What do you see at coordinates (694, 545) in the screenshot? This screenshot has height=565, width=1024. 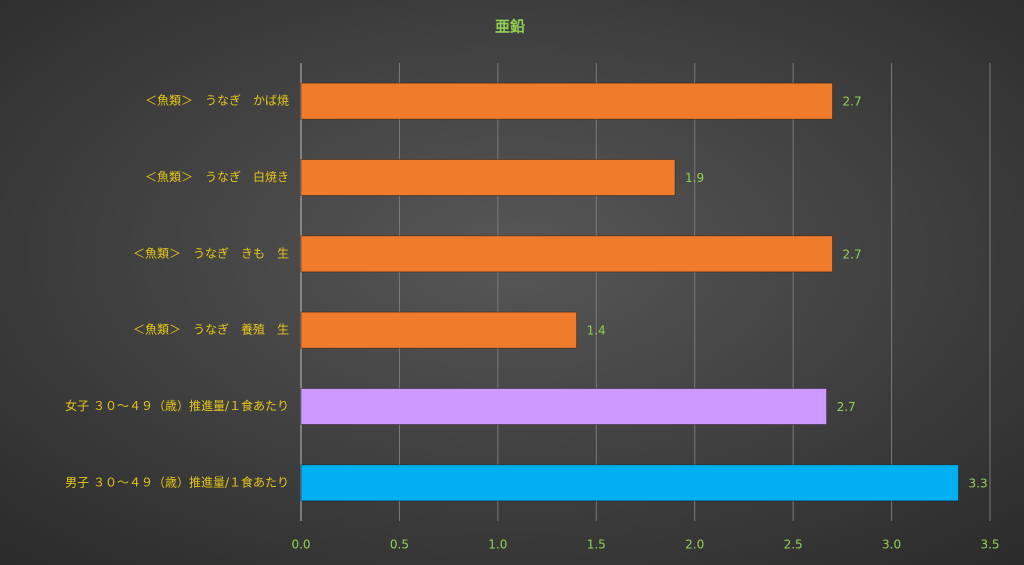 I see `x-tick-label: 2.0` at bounding box center [694, 545].